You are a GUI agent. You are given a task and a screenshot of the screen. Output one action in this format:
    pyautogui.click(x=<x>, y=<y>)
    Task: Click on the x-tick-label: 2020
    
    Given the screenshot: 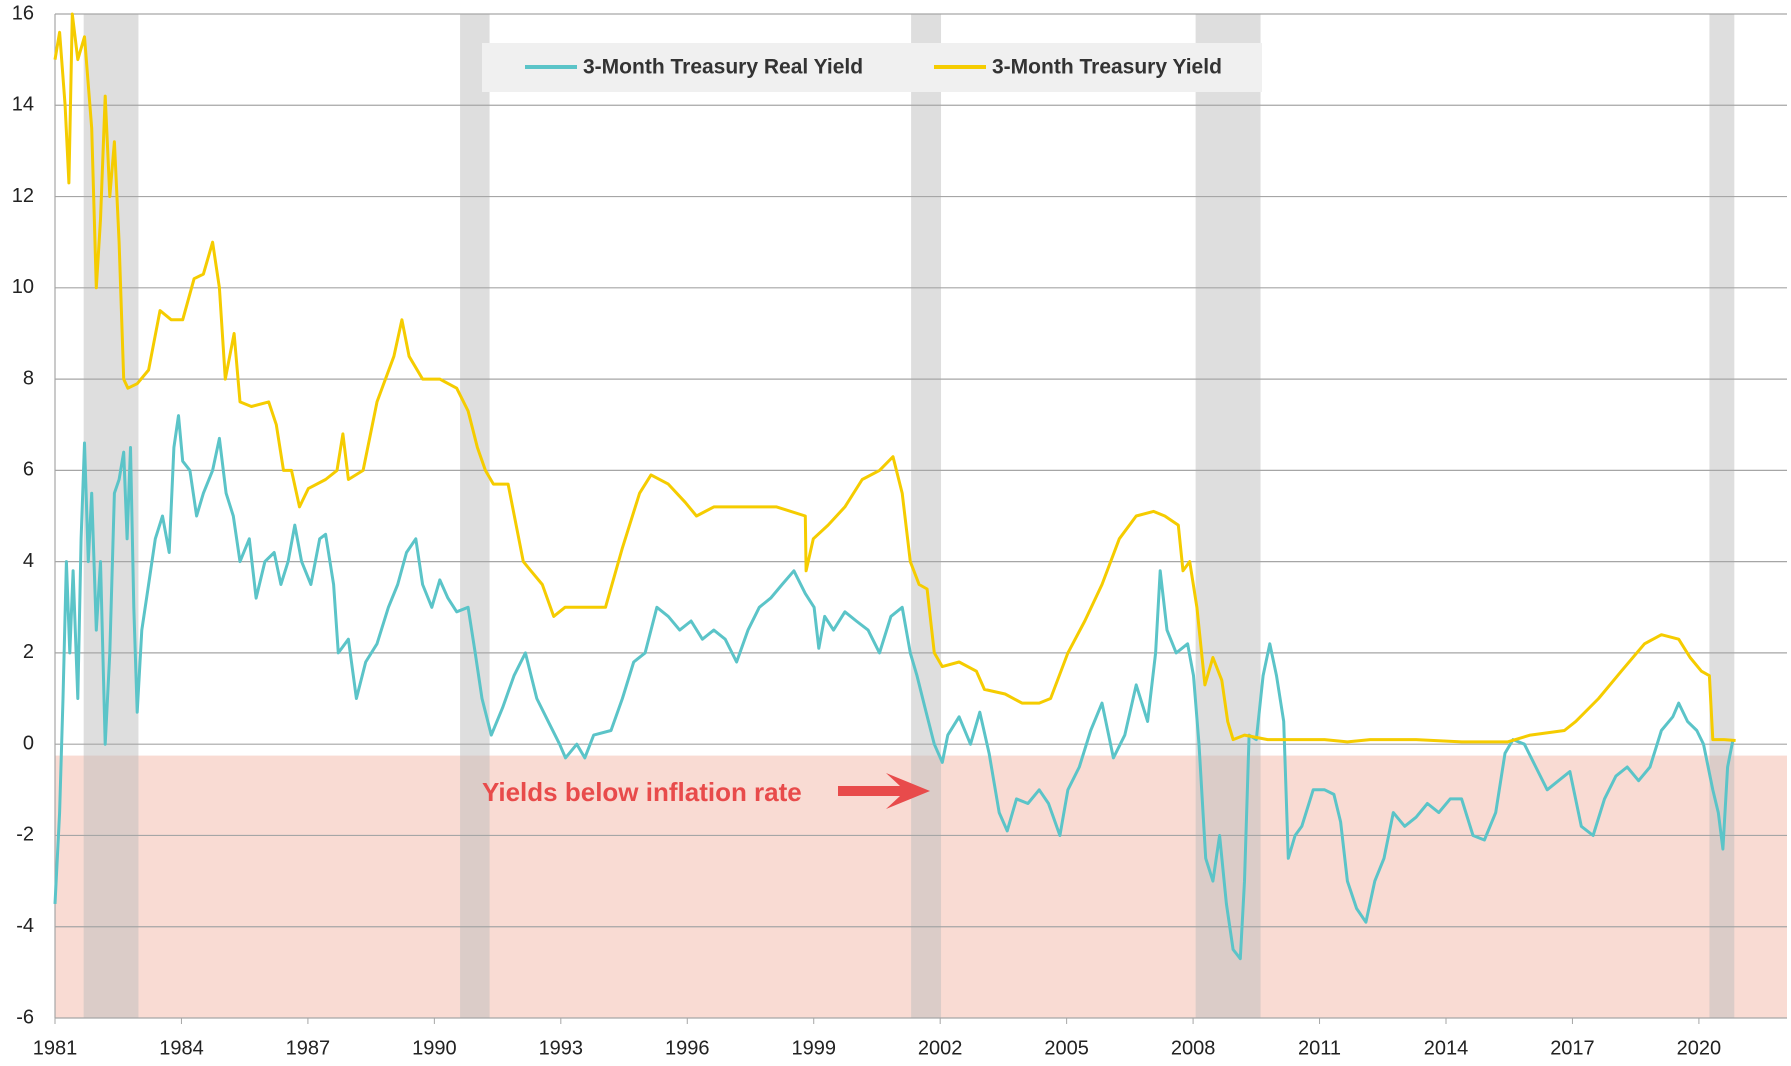 What is the action you would take?
    pyautogui.click(x=1699, y=1048)
    